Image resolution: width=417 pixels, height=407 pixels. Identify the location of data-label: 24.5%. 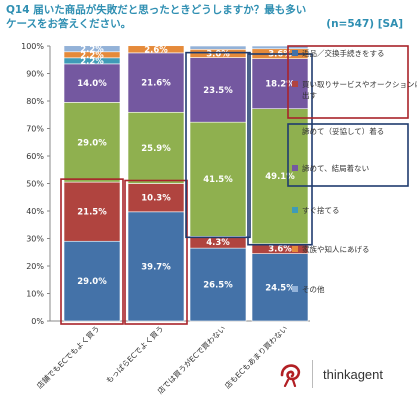
(280, 288).